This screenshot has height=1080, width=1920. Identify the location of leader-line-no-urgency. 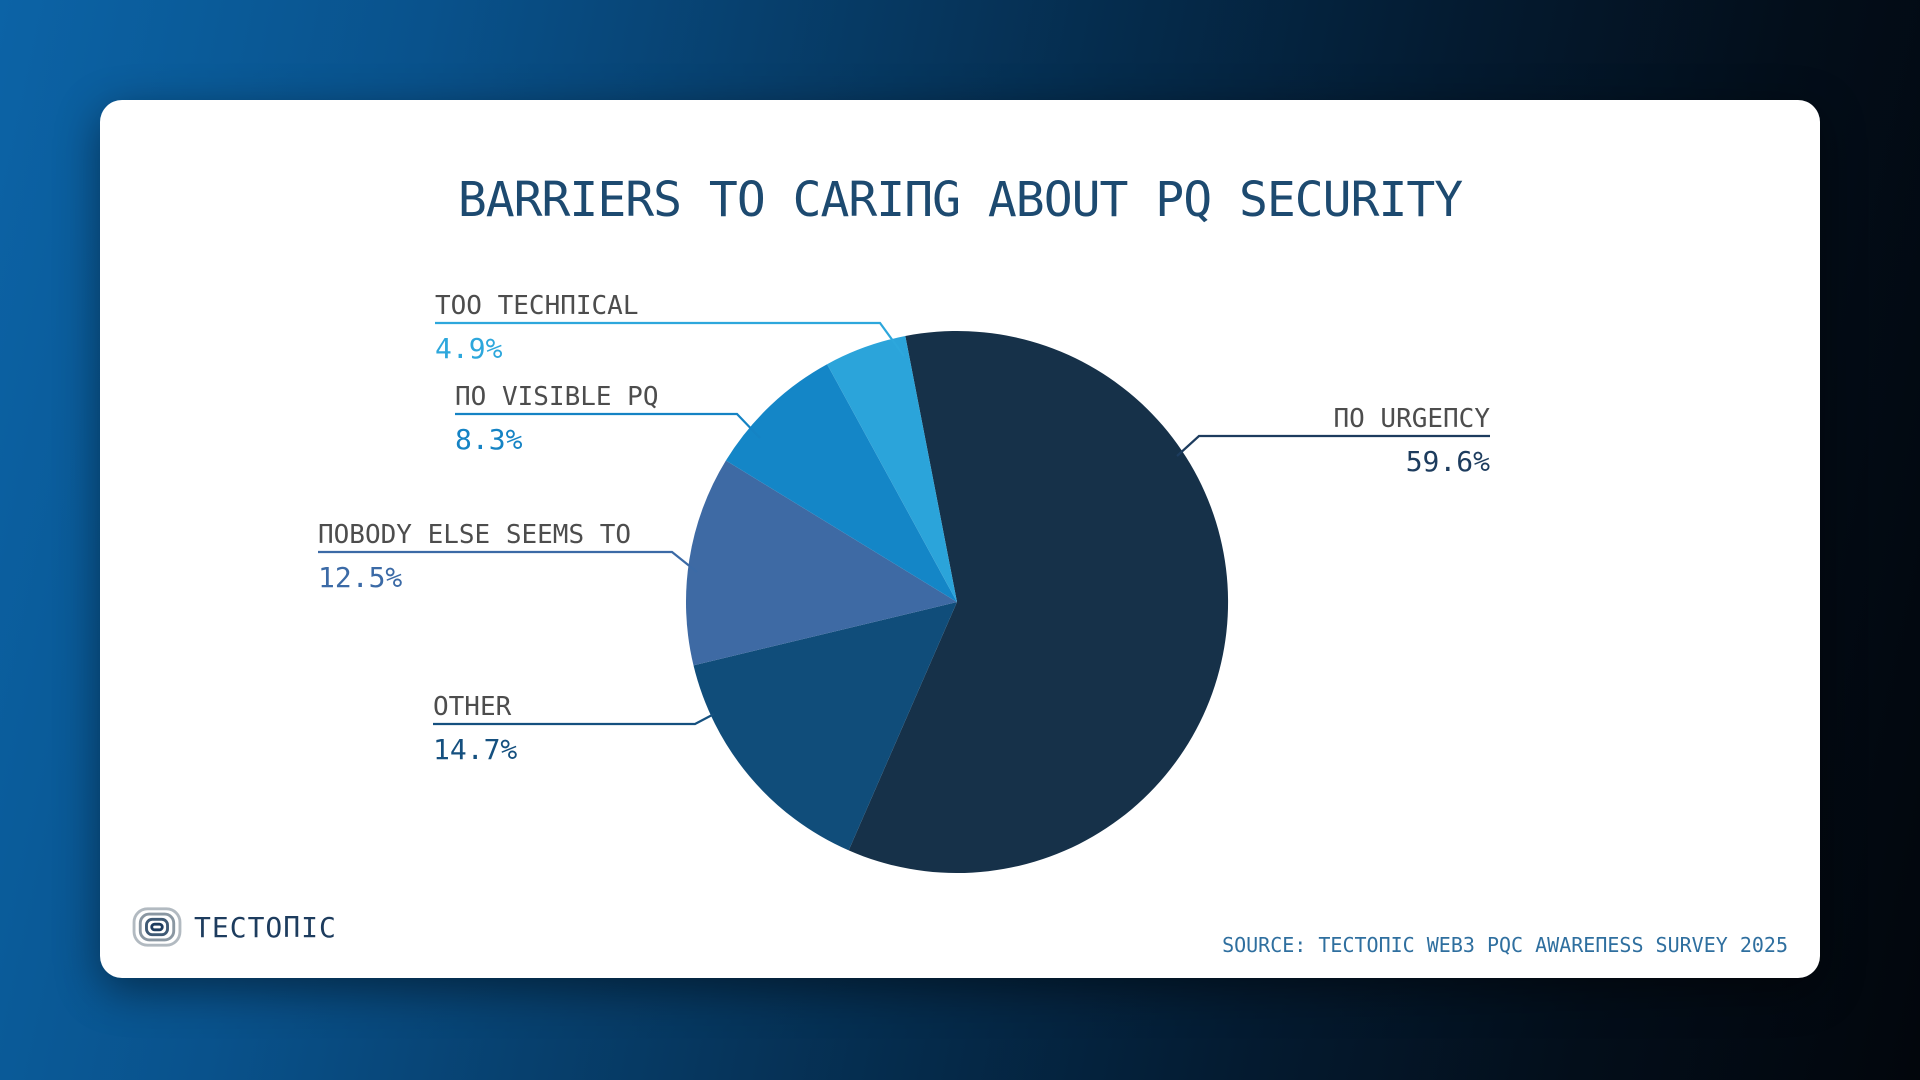
(1333, 445).